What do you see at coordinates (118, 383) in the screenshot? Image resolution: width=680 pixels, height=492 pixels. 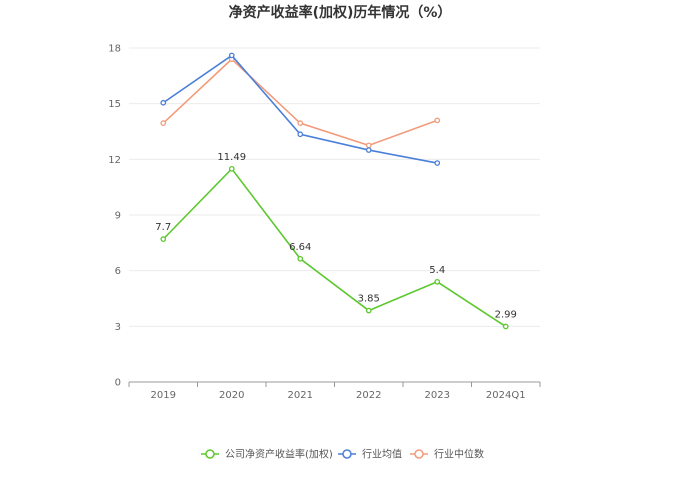 I see `y-tick-label: 0` at bounding box center [118, 383].